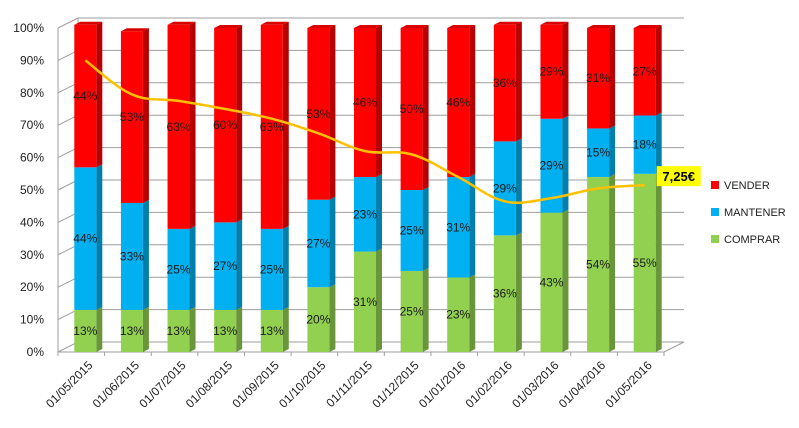 This screenshot has width=799, height=428. Describe the element at coordinates (32, 93) in the screenshot. I see `y-tick-label: 80%` at that location.